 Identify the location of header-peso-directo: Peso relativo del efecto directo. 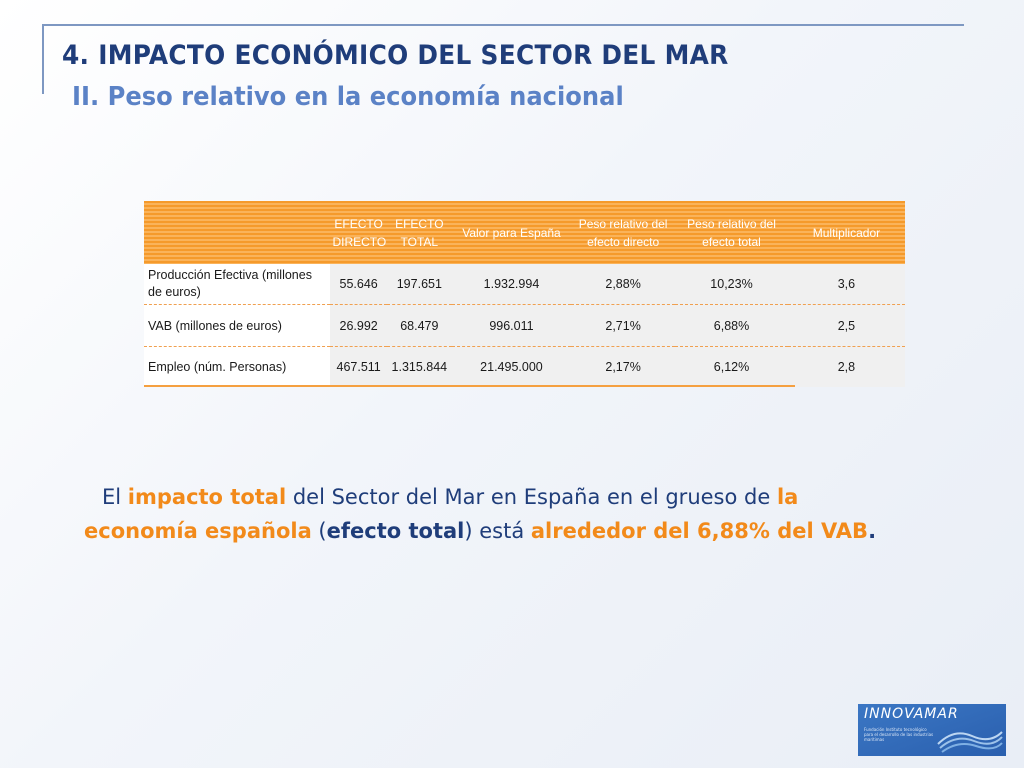
(623, 232).